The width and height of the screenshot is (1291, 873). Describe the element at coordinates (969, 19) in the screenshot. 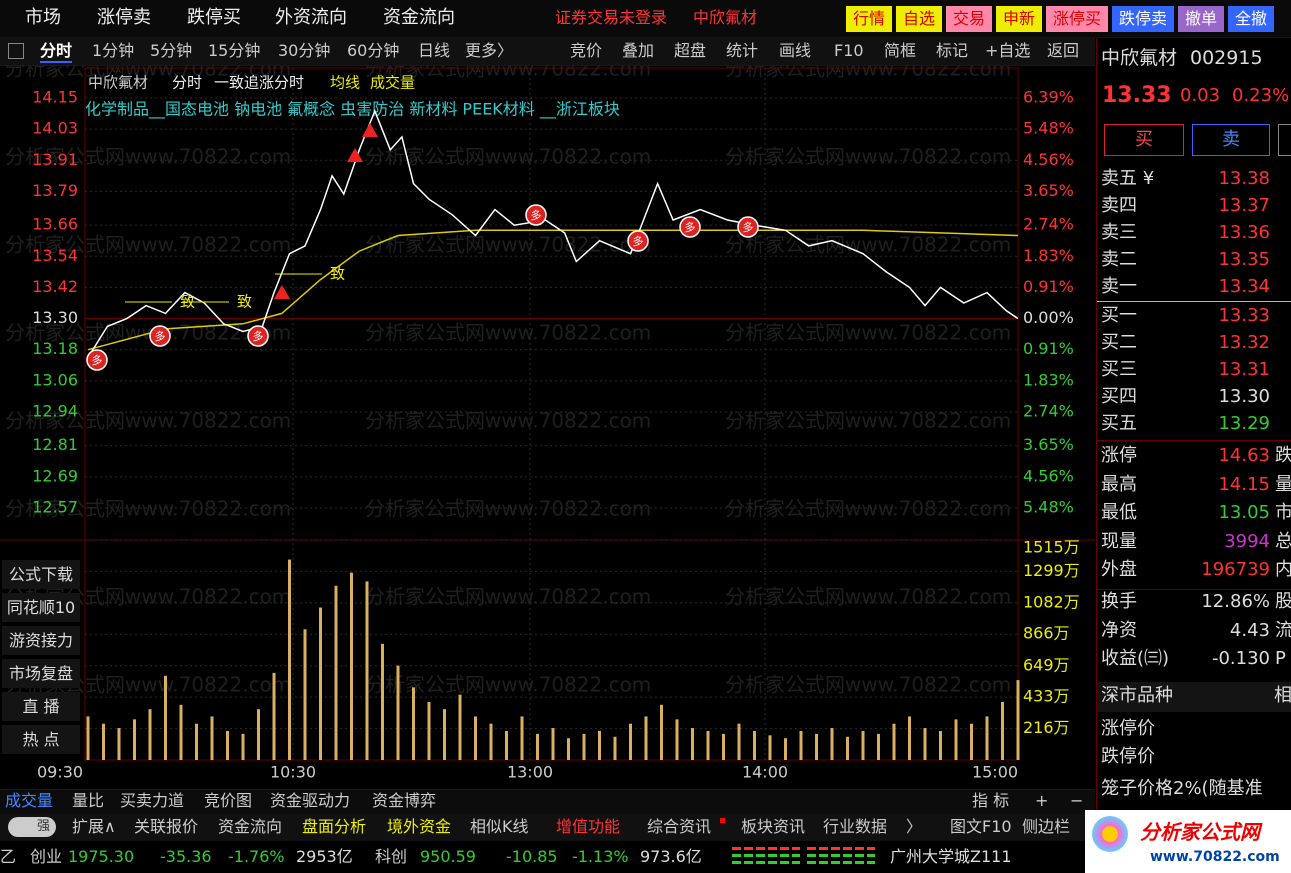

I see `top-button: 交易` at that location.